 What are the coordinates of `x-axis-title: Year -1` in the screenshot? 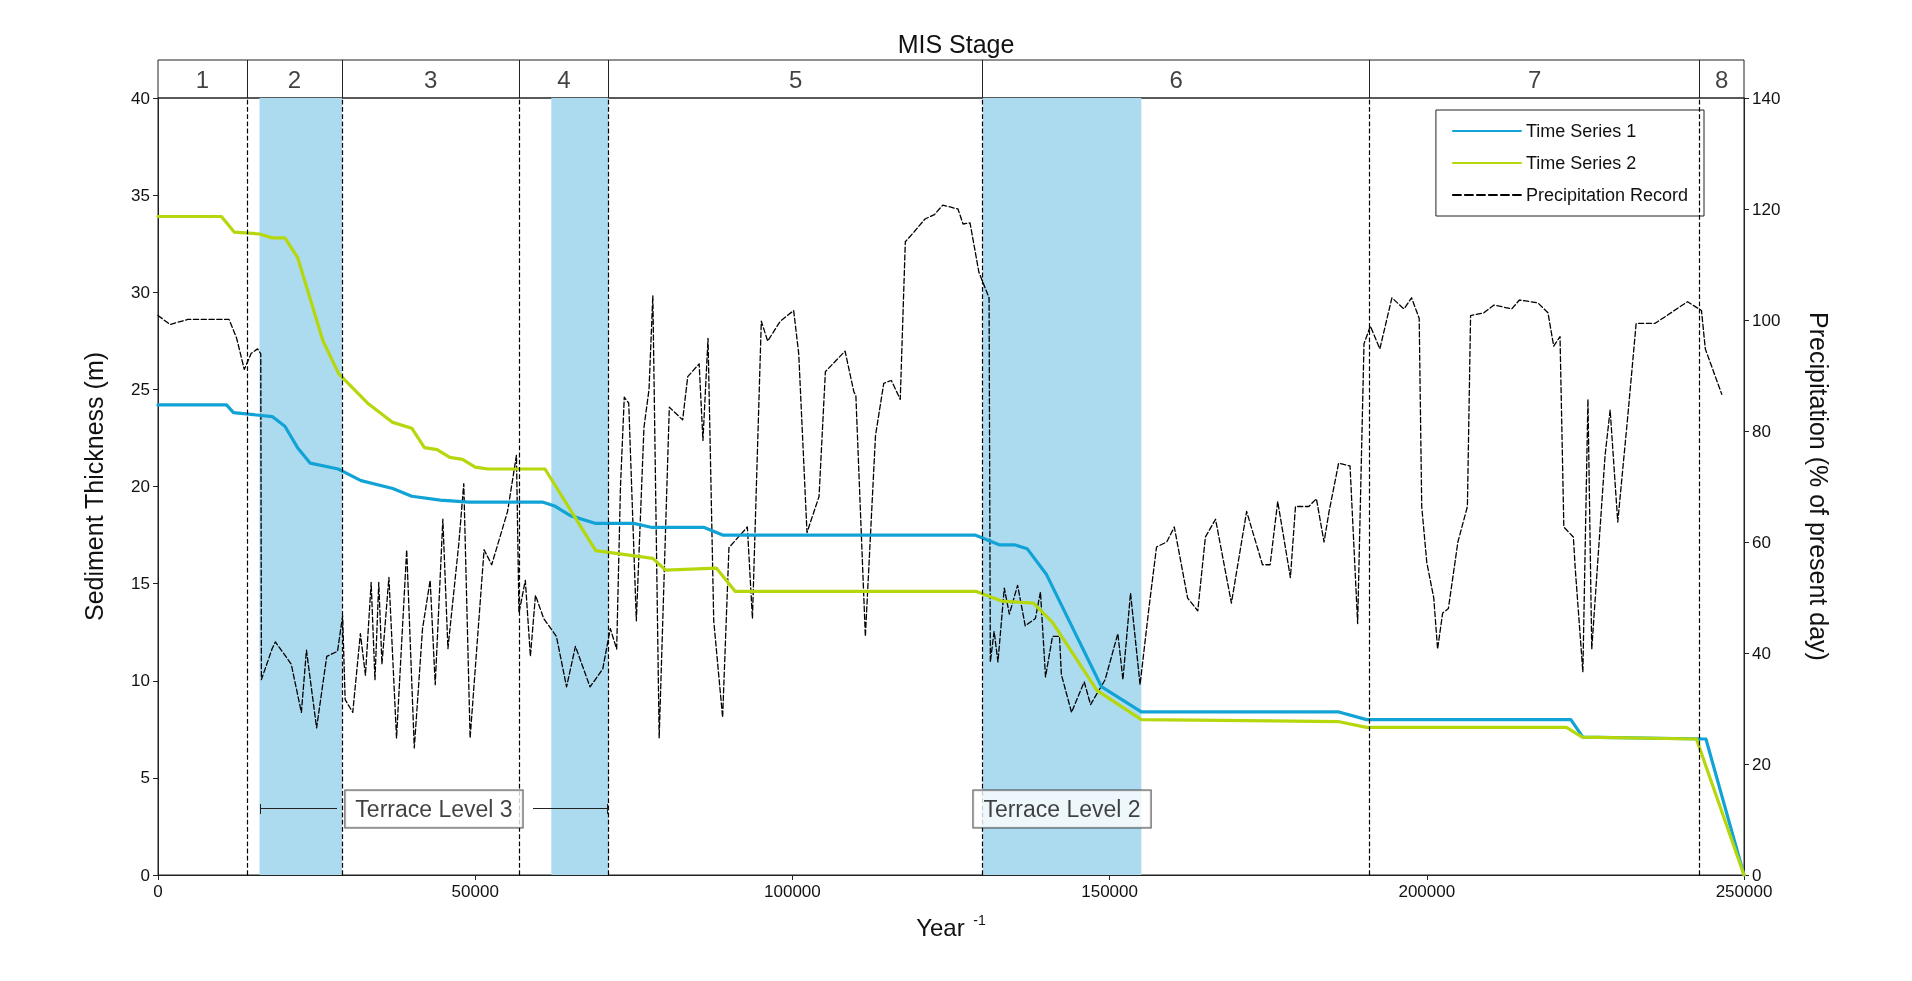 It's located at (951, 926).